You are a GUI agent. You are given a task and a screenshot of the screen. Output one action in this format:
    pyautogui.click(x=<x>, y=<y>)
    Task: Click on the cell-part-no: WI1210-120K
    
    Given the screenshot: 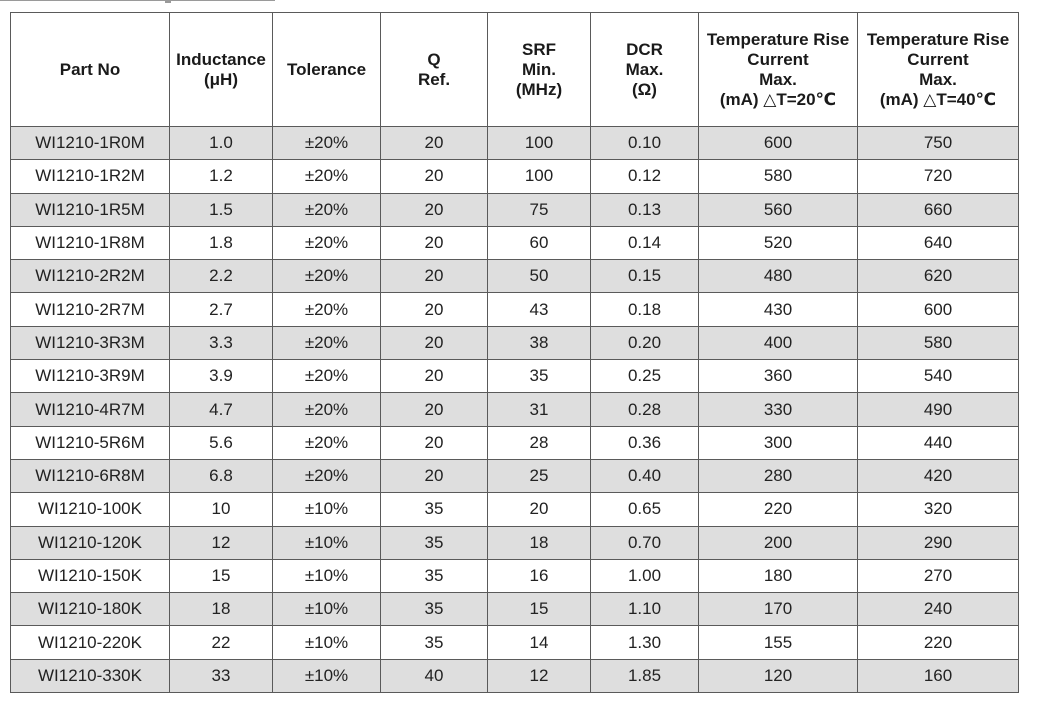 What is the action you would take?
    pyautogui.click(x=90, y=542)
    